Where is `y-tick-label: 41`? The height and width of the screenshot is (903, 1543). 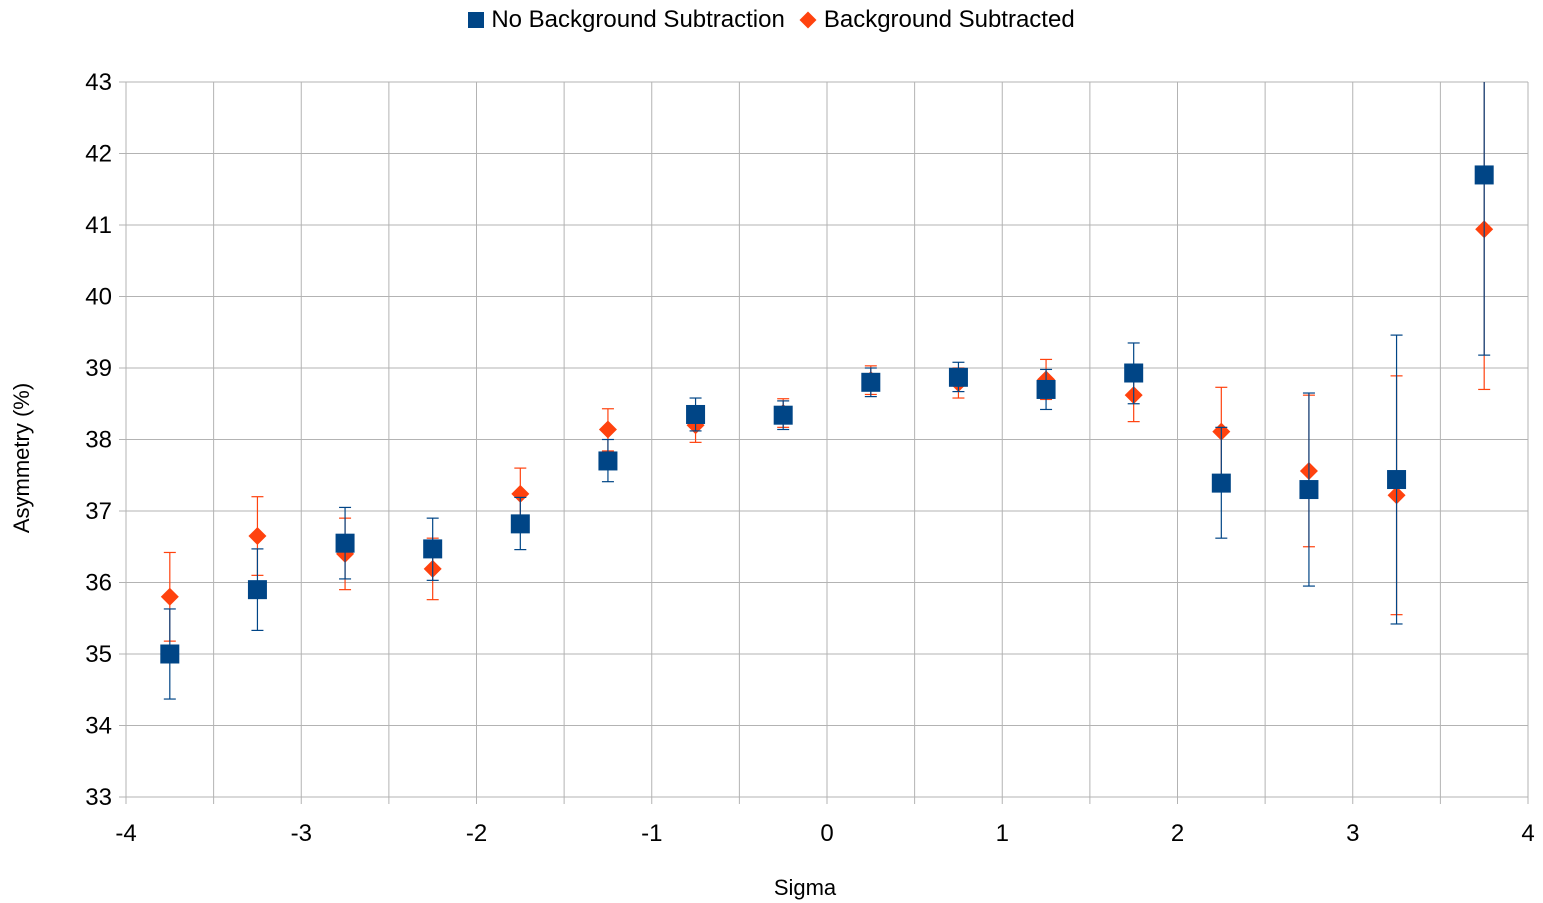 y-tick-label: 41 is located at coordinates (98, 225).